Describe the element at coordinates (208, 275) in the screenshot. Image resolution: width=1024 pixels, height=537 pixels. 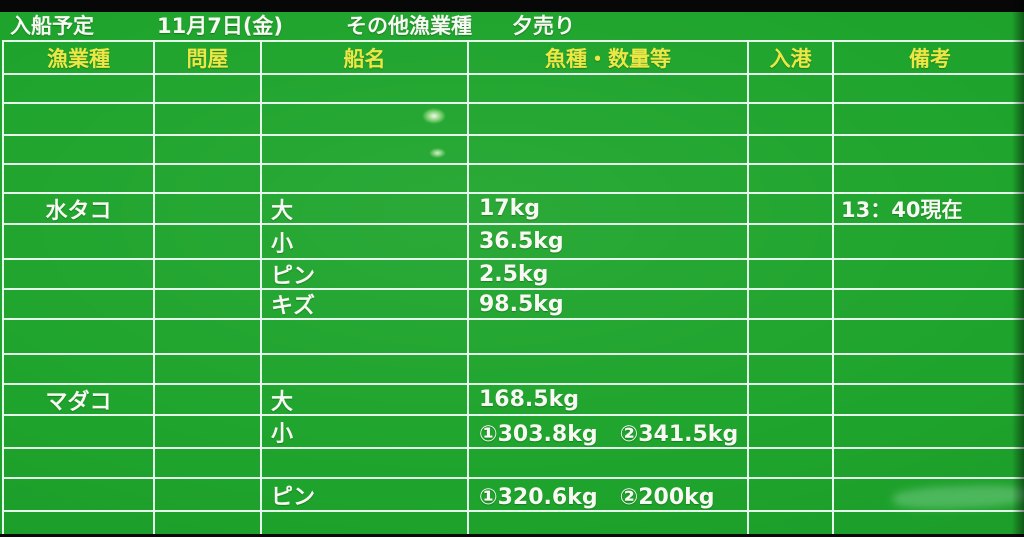
I see `table-cell-r7-c2` at that location.